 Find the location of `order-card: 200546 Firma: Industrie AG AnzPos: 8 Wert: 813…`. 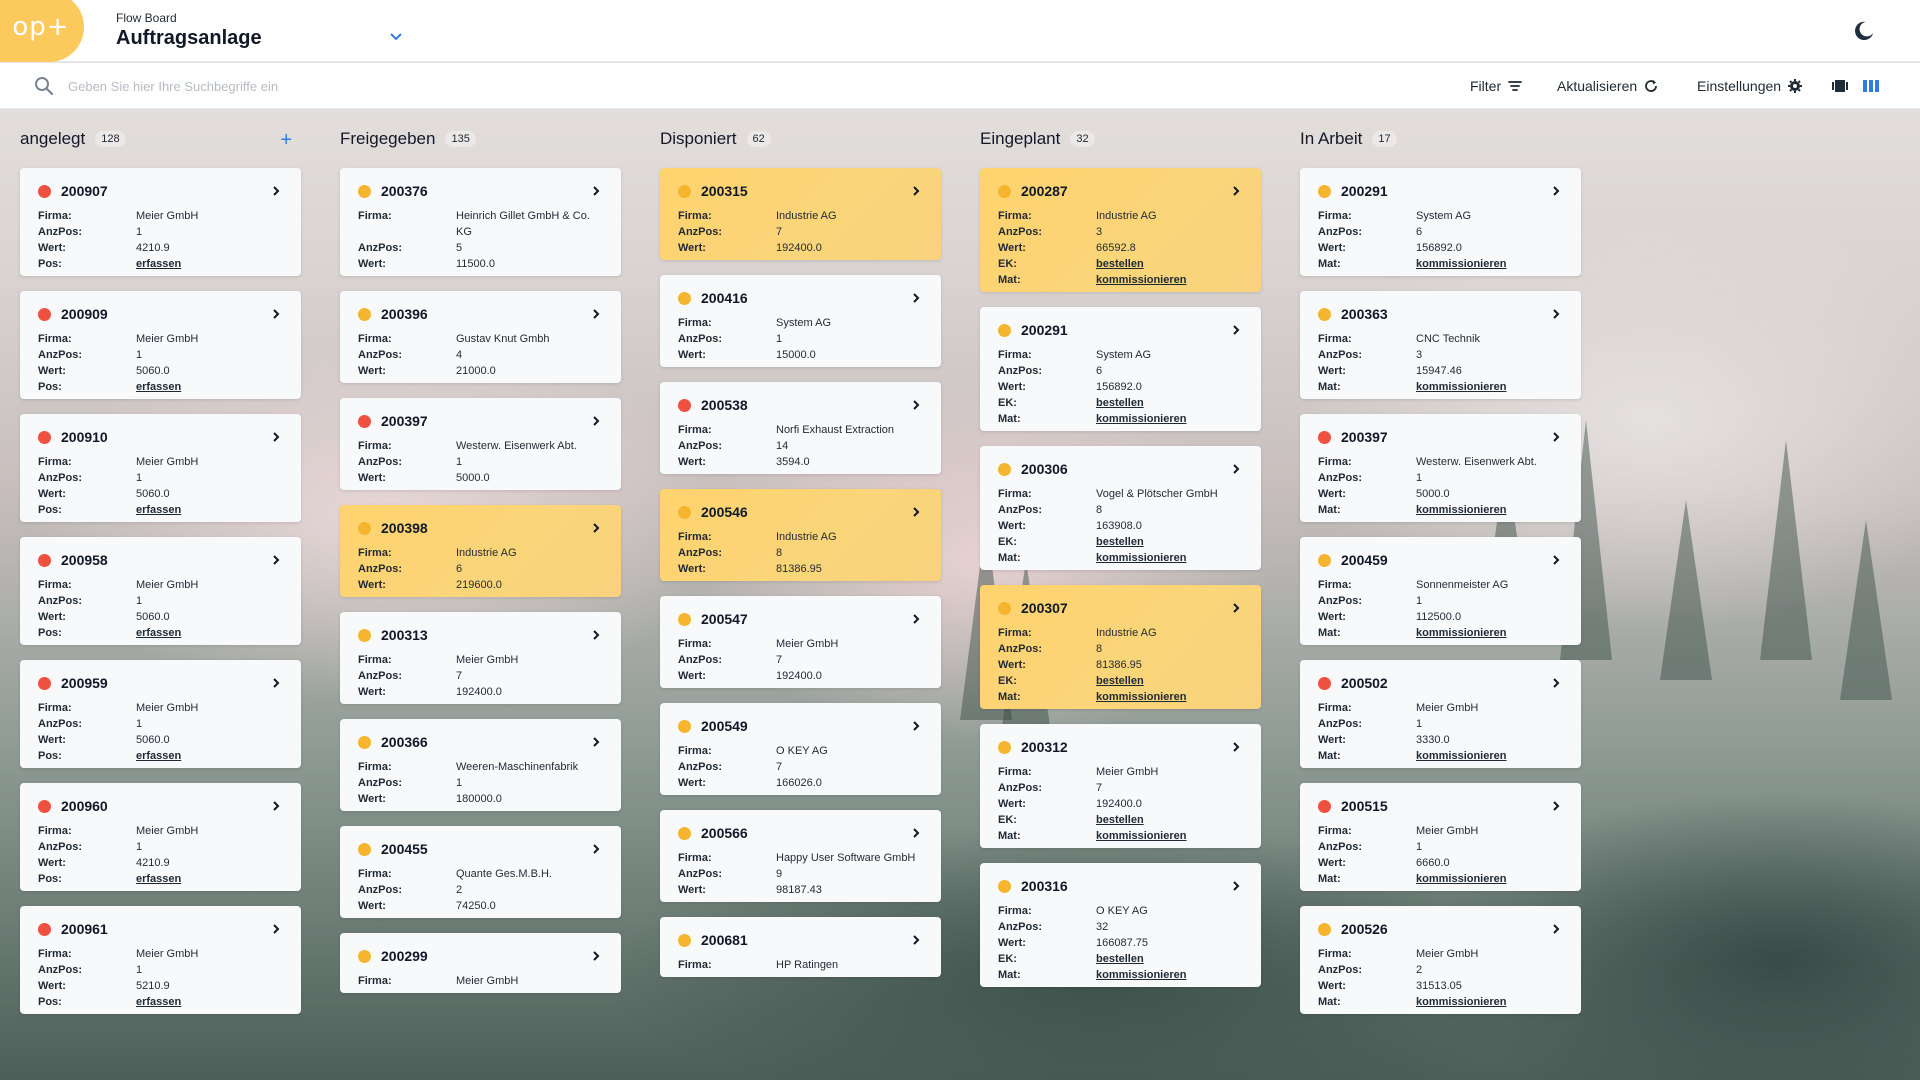

order-card: 200546 Firma: Industrie AG AnzPos: 8 Wert: 813… is located at coordinates (800, 535).